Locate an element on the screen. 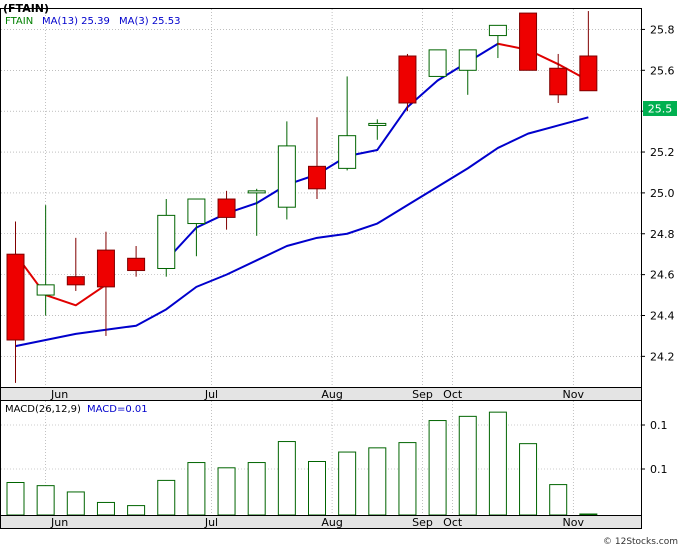 This screenshot has width=680, height=546. price-legend: FTAIN MA(13) 25.39 MA(3) 25.53 is located at coordinates (92, 21).